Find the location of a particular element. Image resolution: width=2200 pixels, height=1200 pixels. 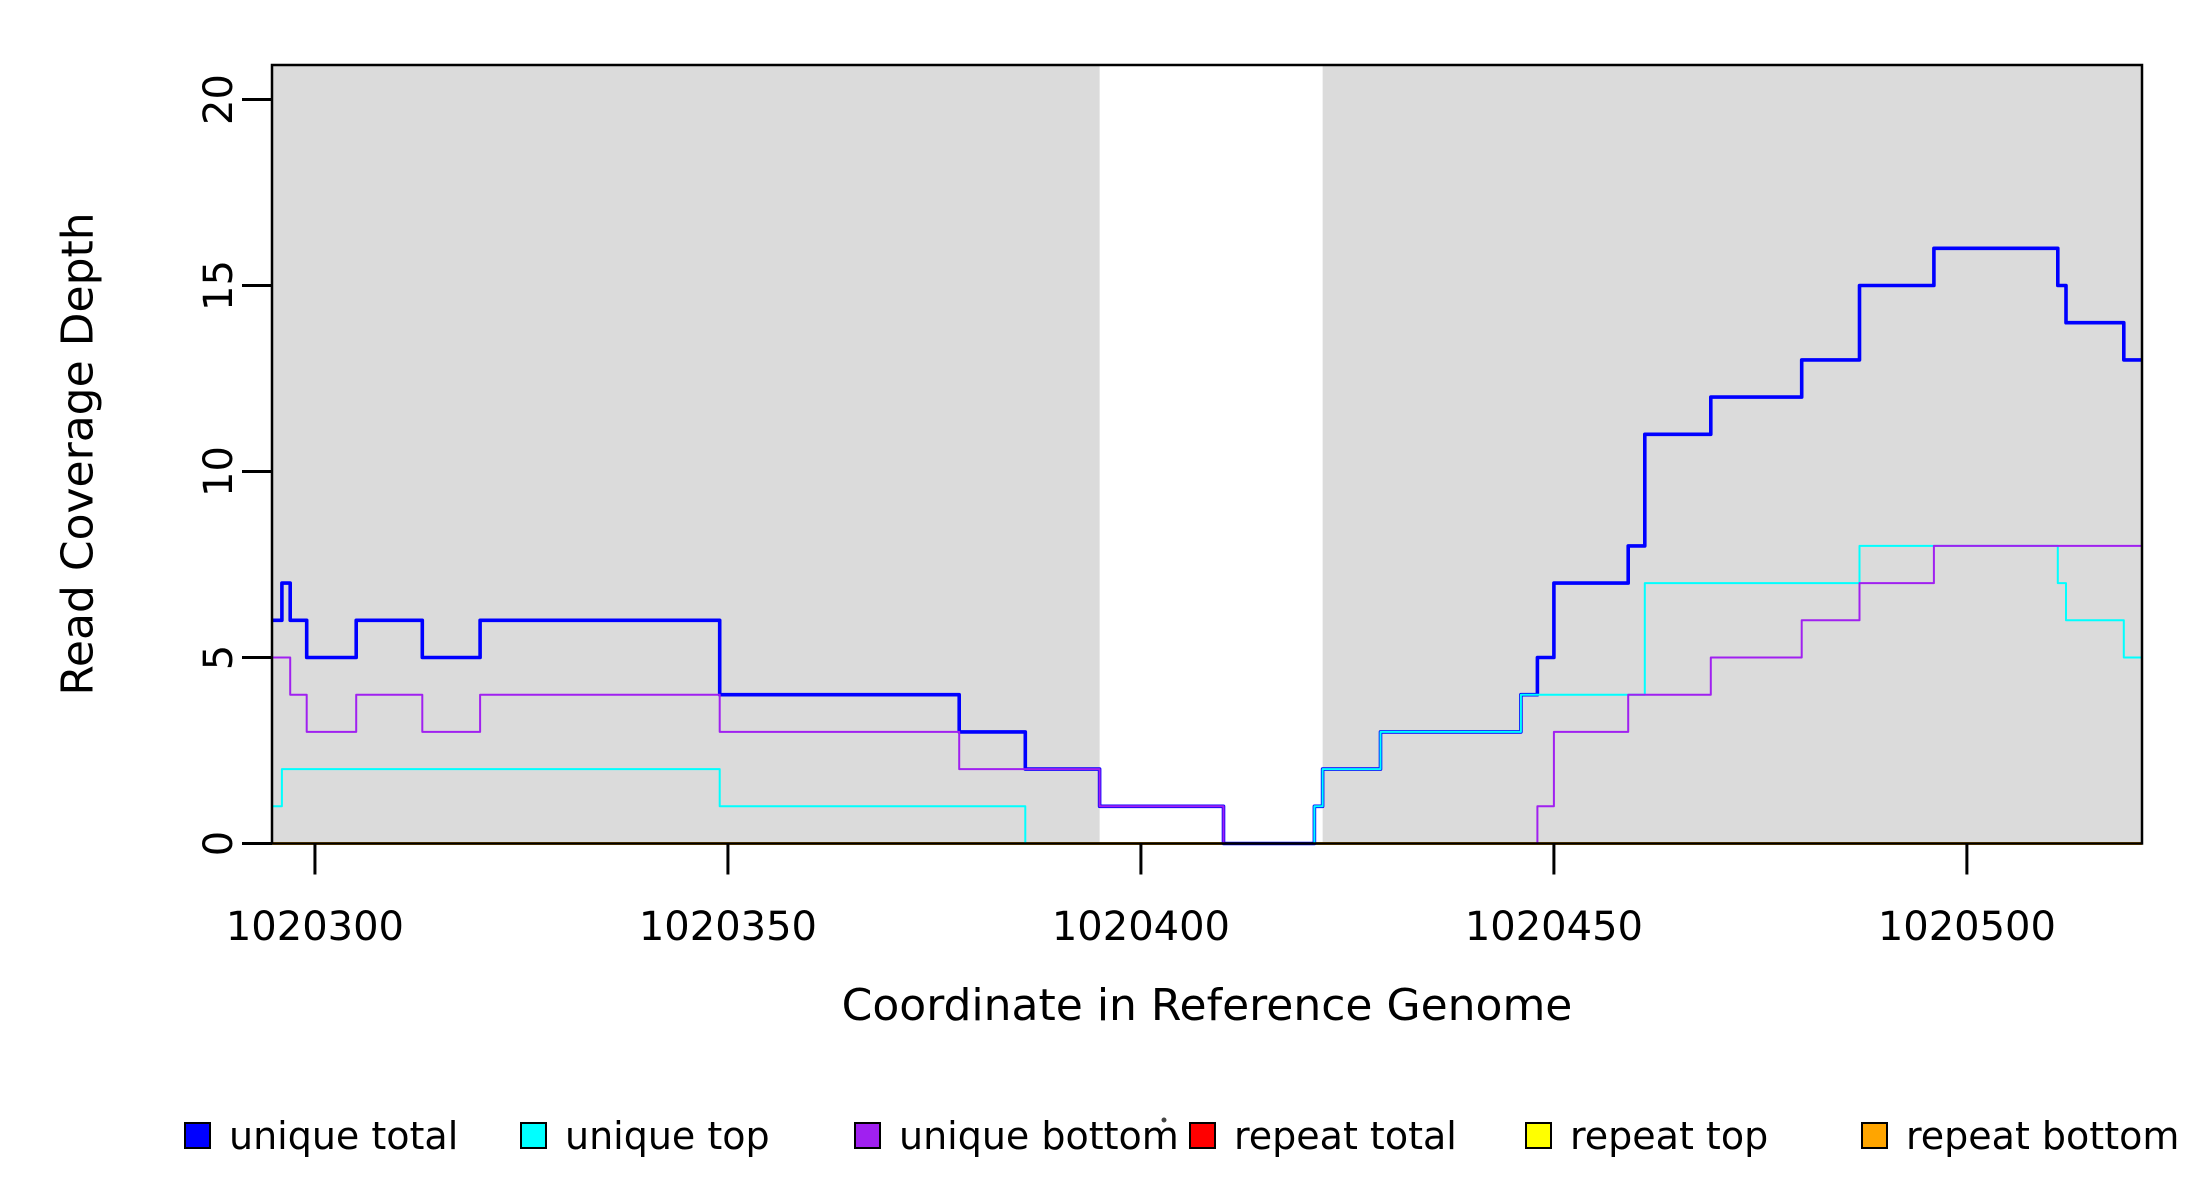

y-tick-label: 5 is located at coordinates (219, 657).